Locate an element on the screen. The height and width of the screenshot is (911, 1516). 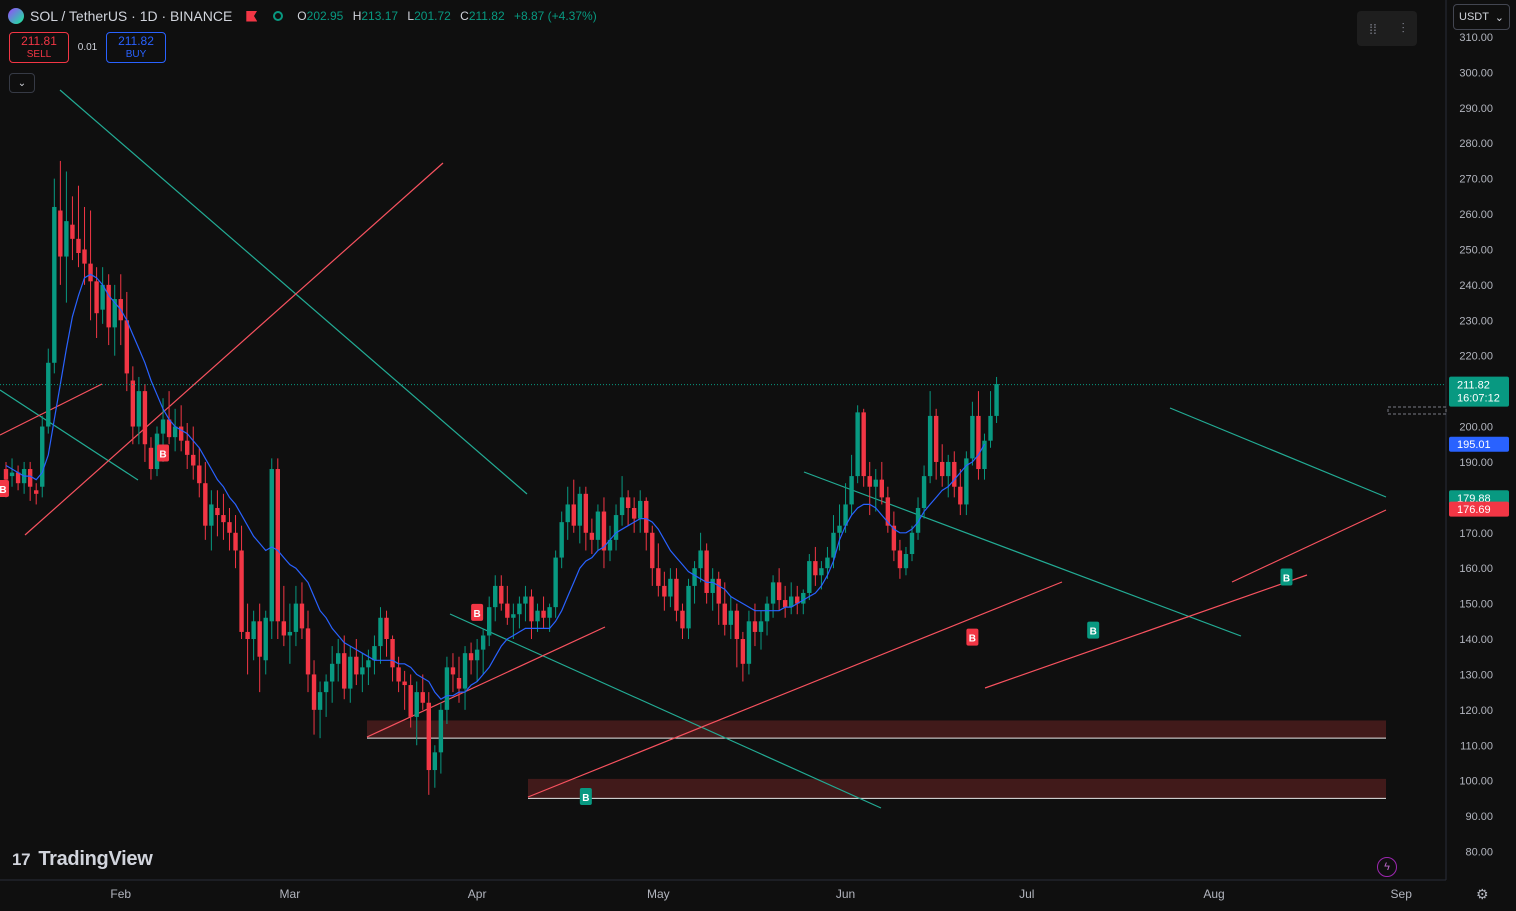
sell-button: 211.81 SELL is located at coordinates (39, 47).